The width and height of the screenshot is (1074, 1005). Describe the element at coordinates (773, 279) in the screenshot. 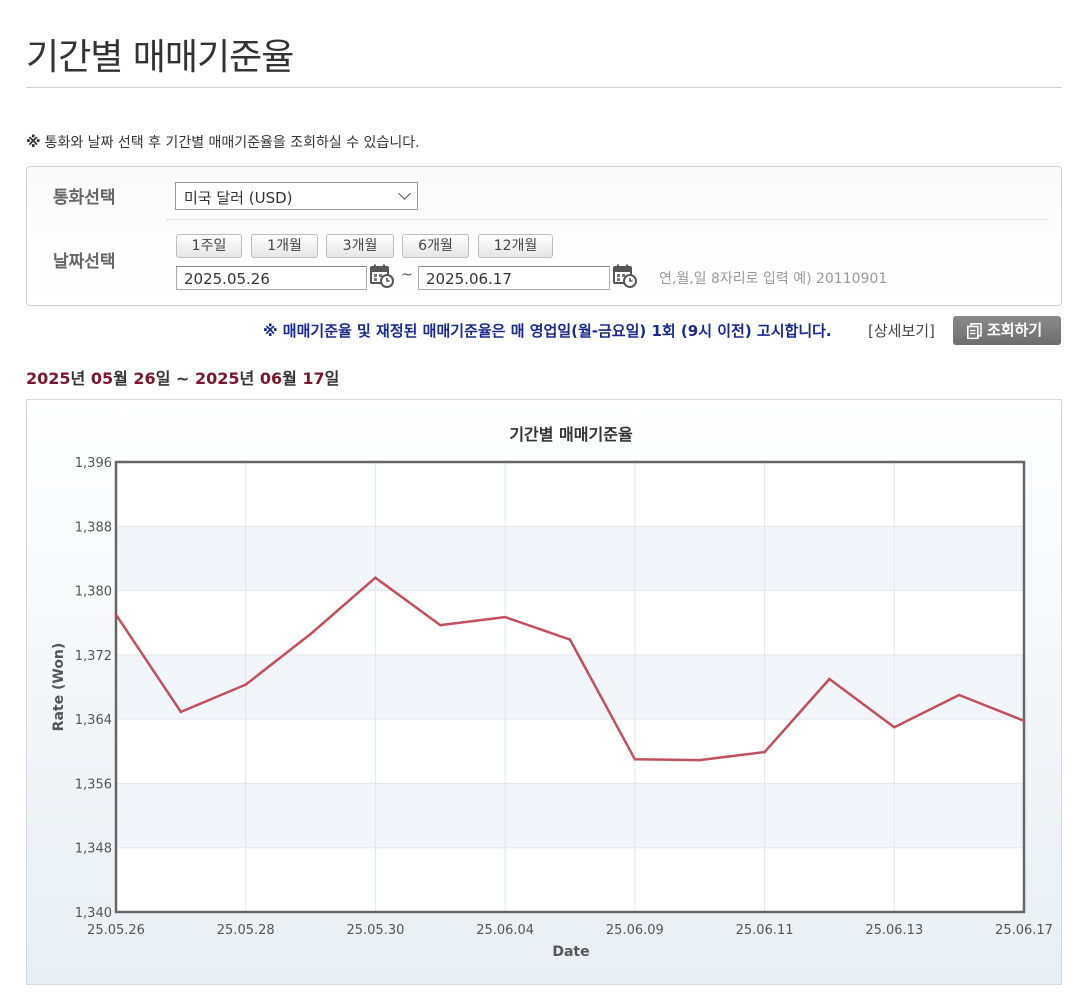

I see `date-format-hint: 연,월,일 8자리로 입력 예) 20110901` at that location.